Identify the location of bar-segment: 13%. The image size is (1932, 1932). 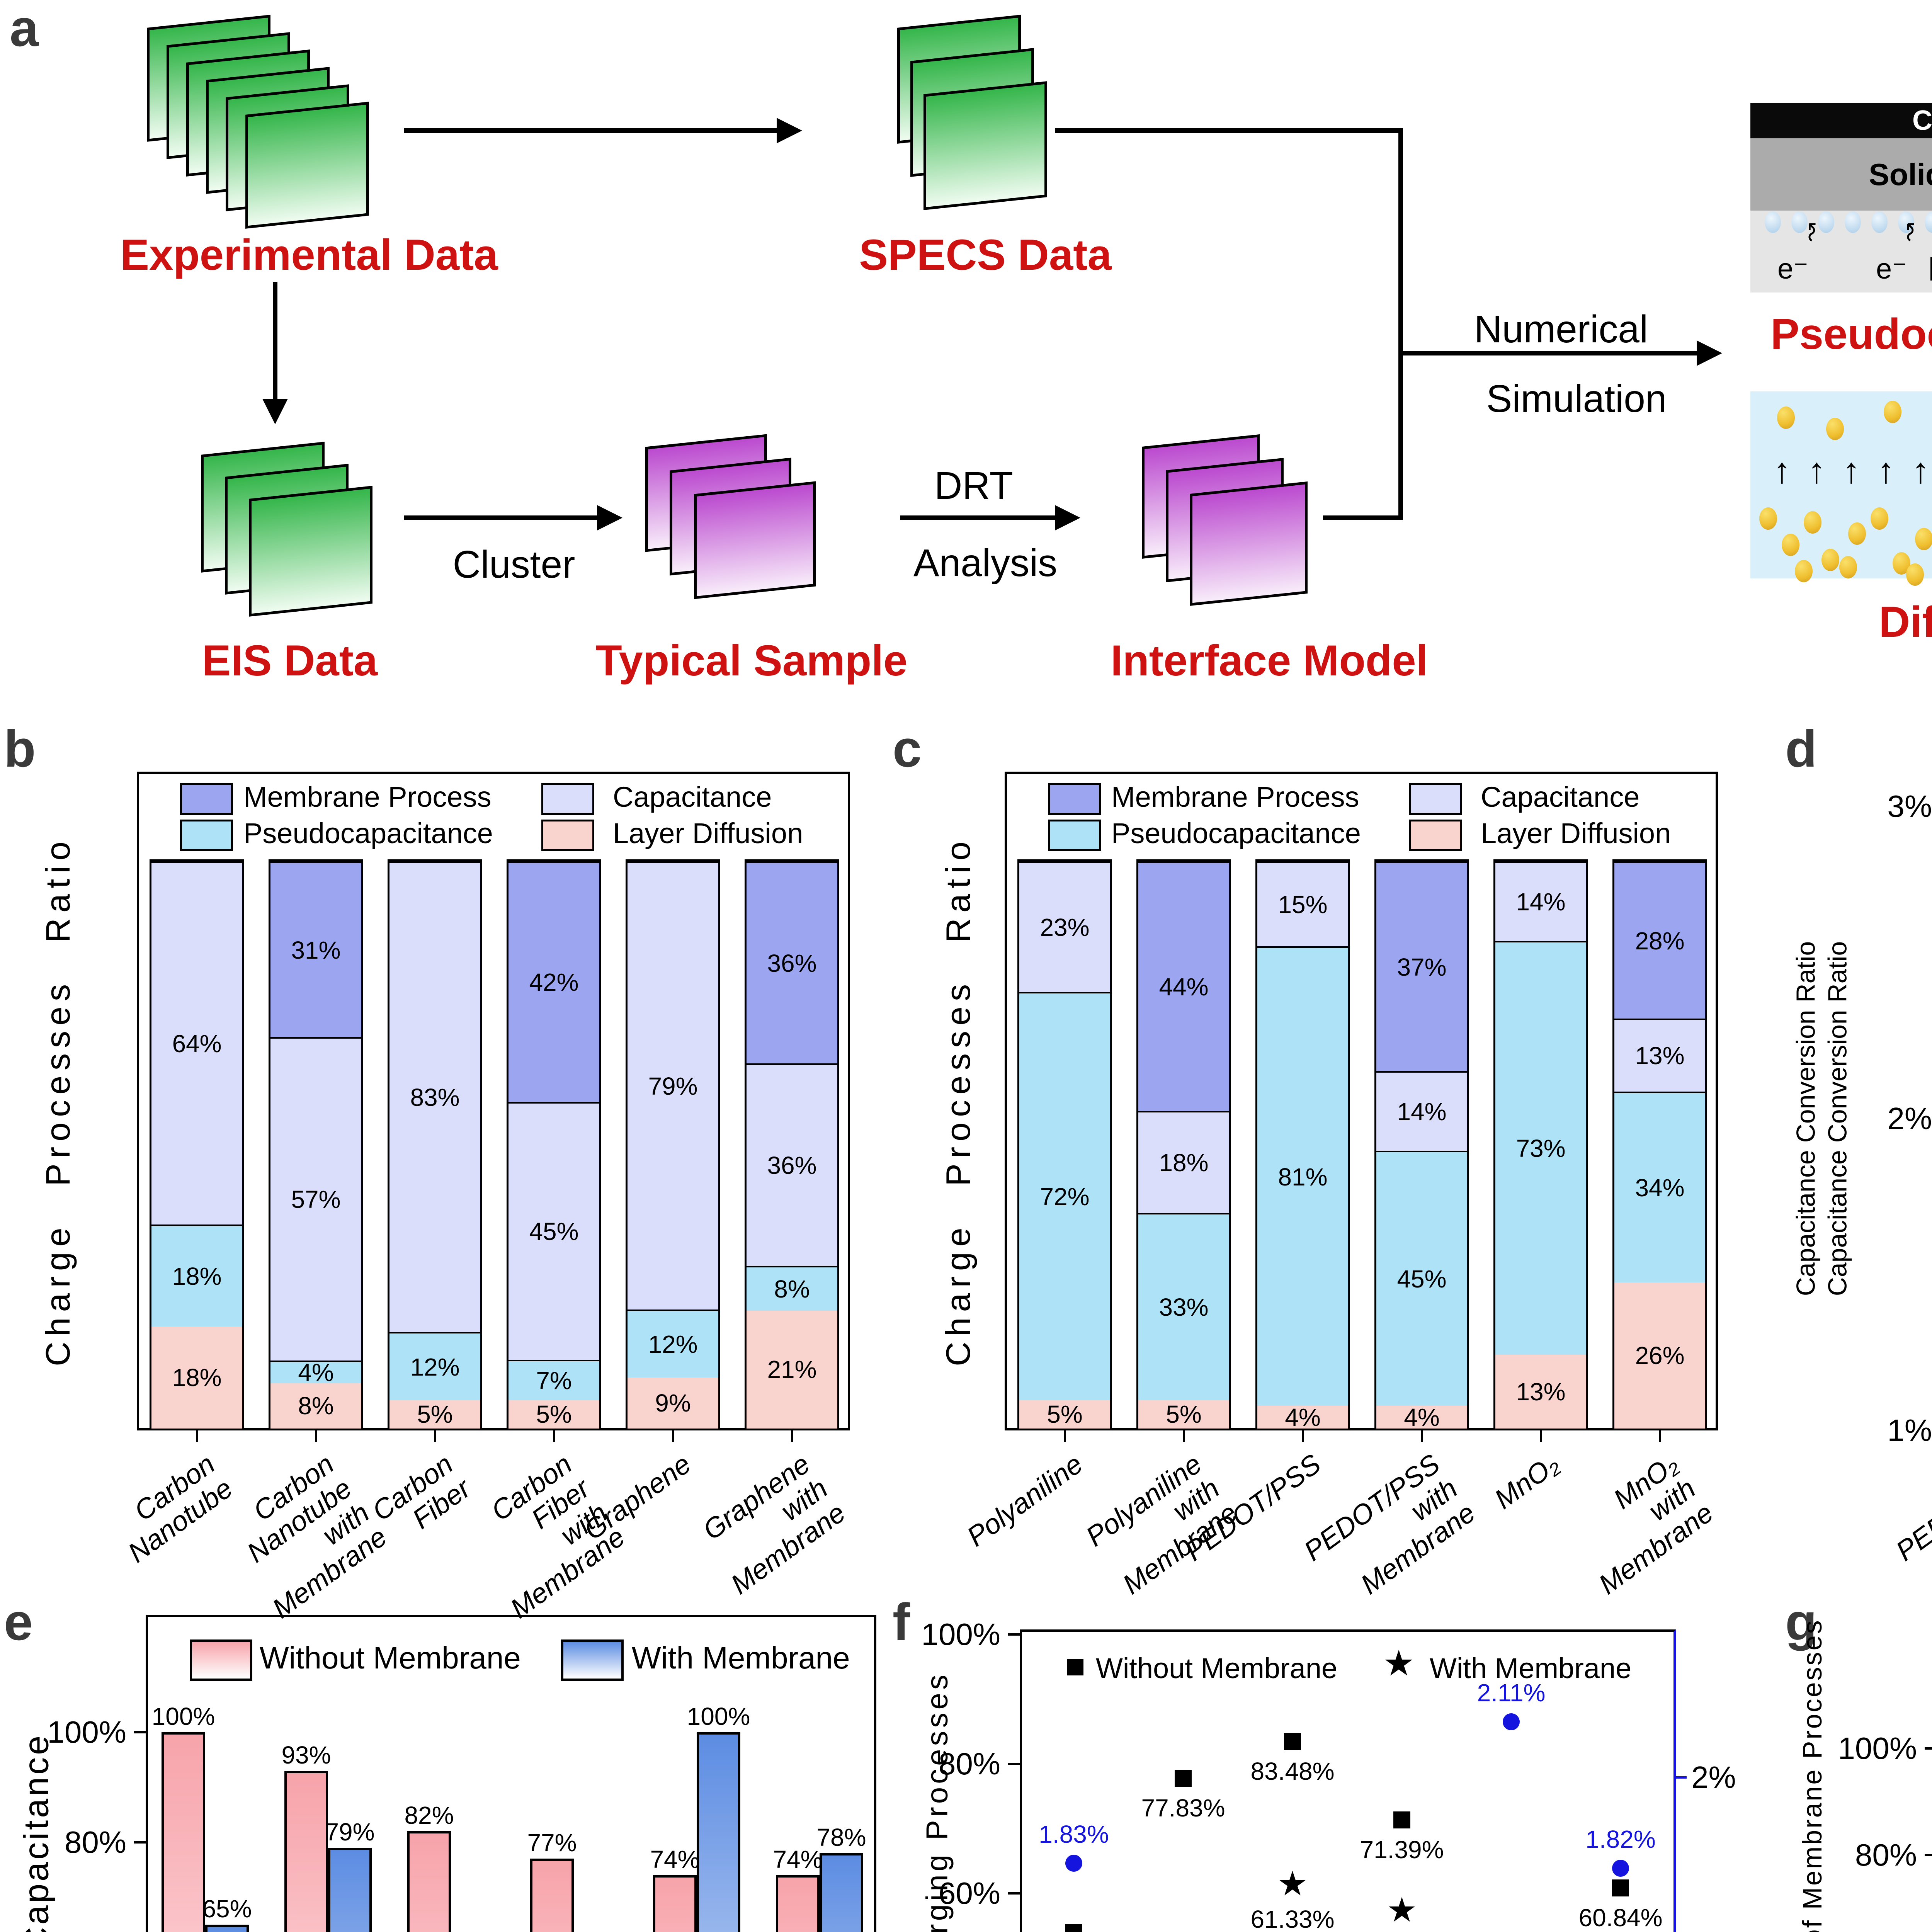
(1659, 1056).